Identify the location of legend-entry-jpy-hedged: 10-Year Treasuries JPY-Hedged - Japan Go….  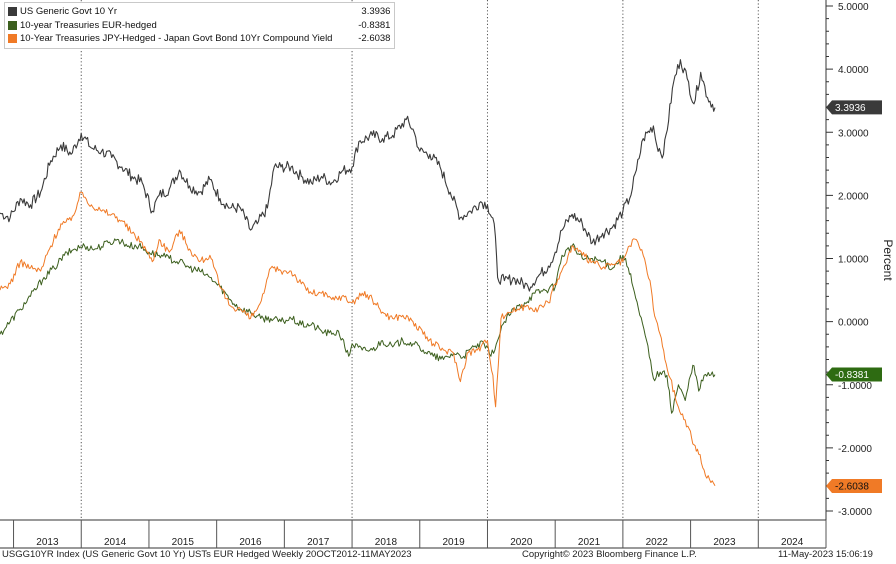
(199, 39).